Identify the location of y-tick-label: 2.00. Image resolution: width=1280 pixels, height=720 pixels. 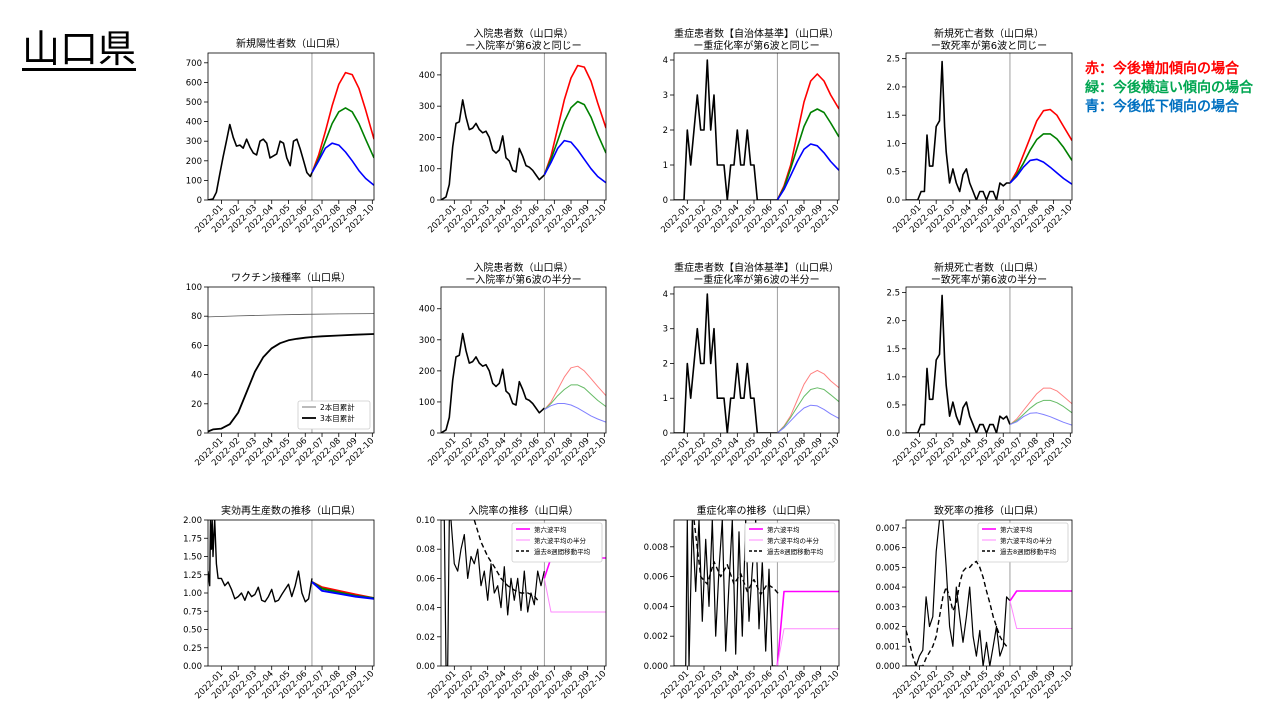
(192, 521).